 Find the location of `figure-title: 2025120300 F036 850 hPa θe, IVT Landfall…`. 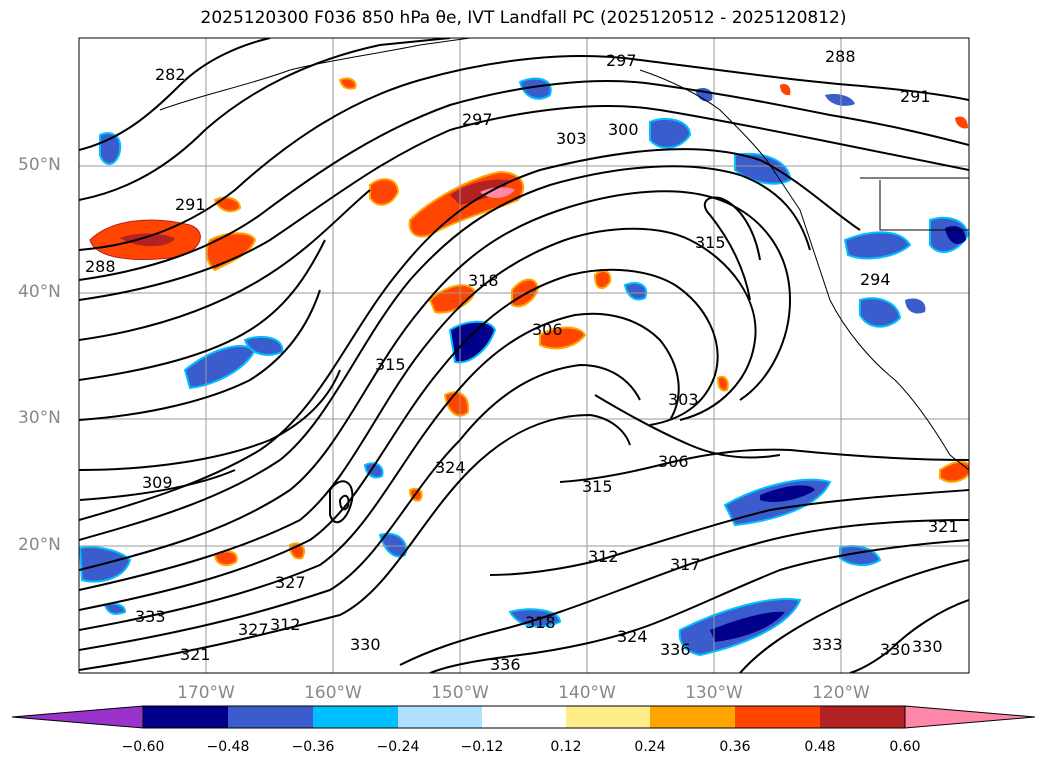

figure-title: 2025120300 F036 850 hPa θe, IVT Landfall… is located at coordinates (523, 18).